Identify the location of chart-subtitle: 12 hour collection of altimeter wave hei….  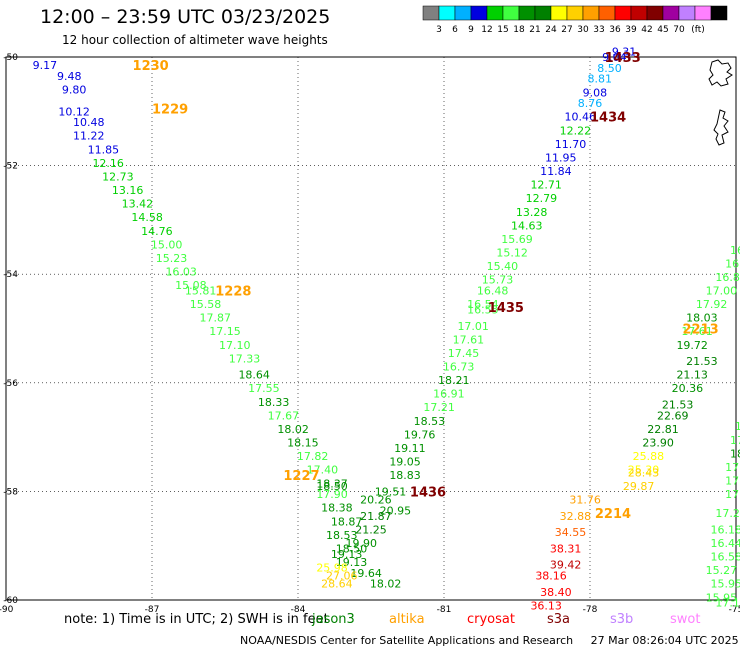
(195, 40).